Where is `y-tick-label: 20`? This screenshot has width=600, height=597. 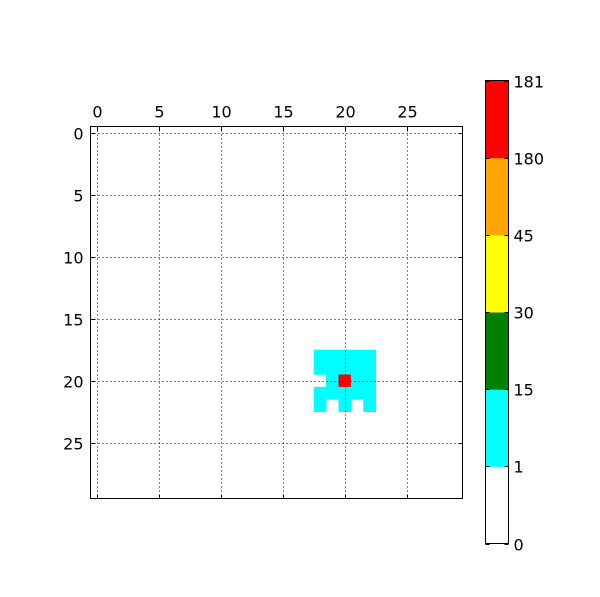
y-tick-label: 20 is located at coordinates (73, 382).